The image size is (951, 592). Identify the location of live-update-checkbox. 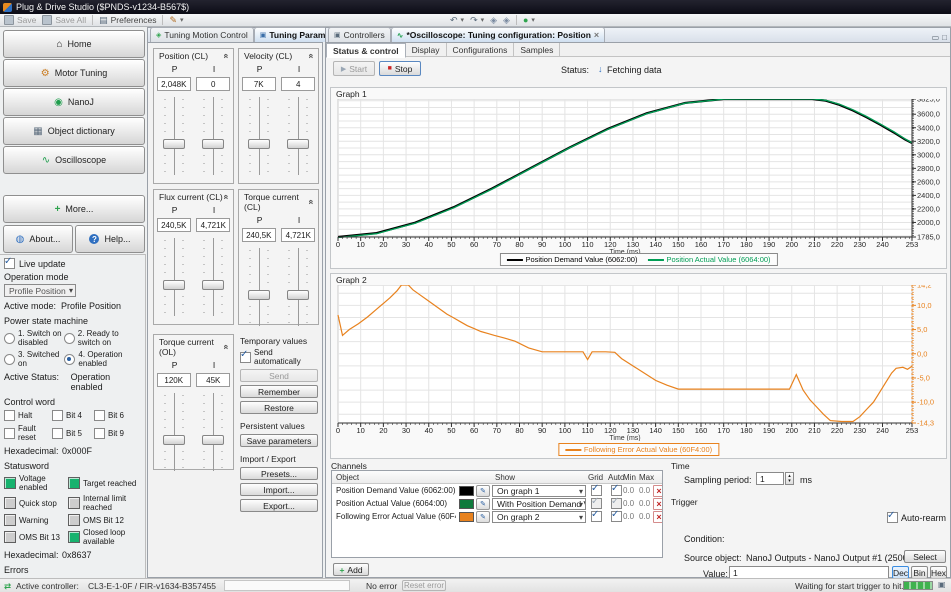
(9, 262).